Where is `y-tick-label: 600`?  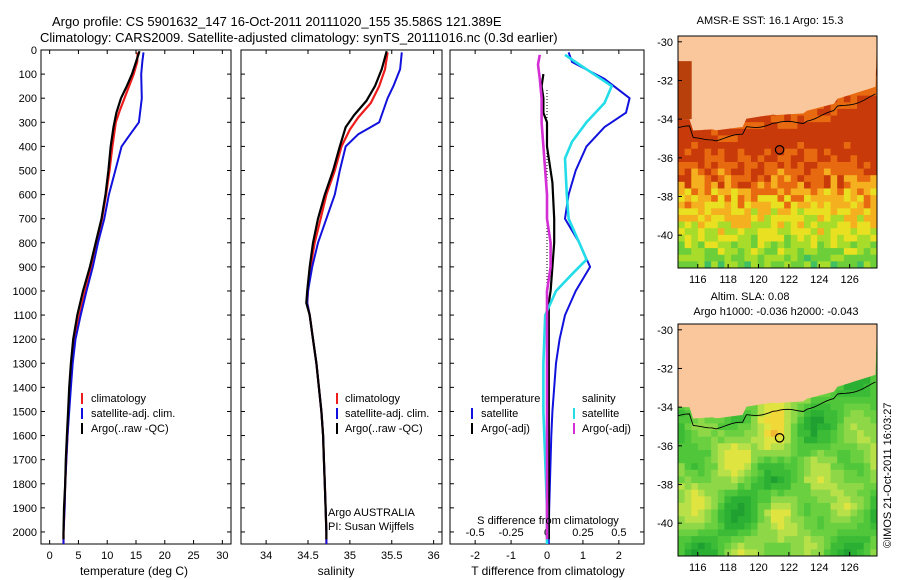 y-tick-label: 600 is located at coordinates (28, 196).